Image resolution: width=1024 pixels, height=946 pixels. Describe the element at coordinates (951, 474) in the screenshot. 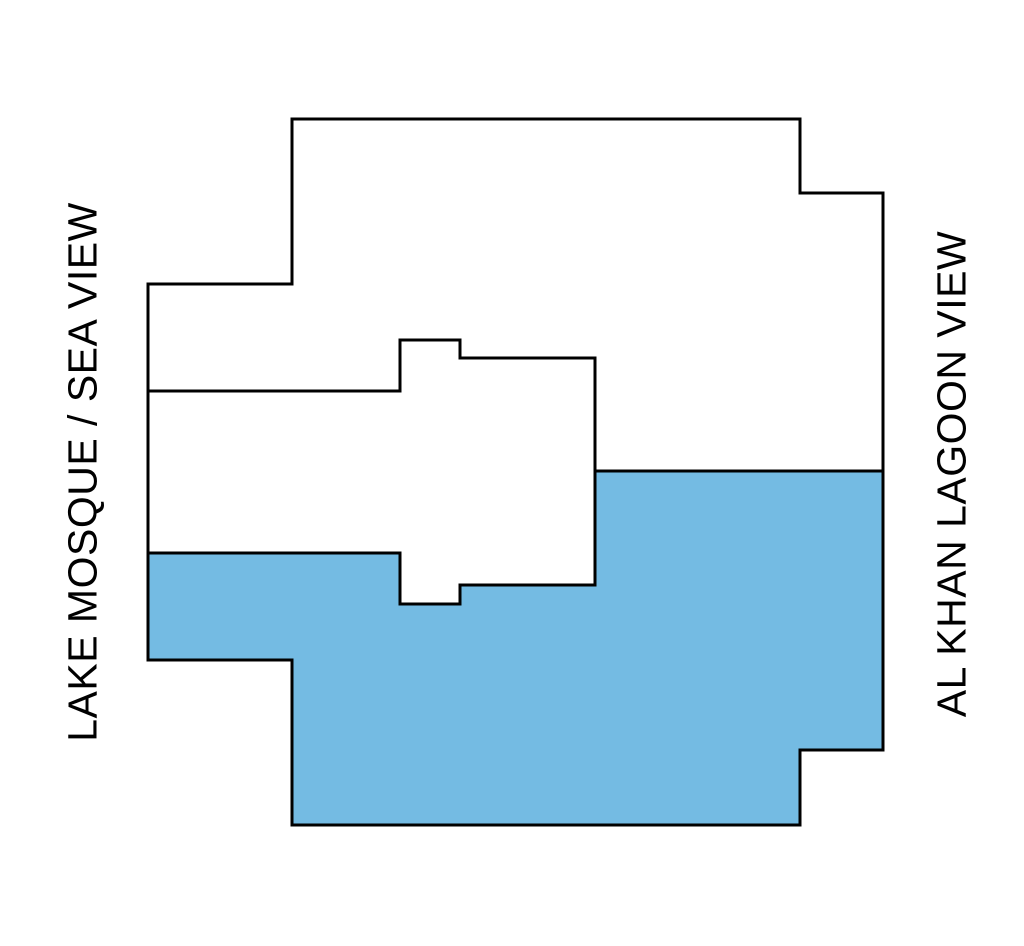

I see `right-view-label: AL KHAN LAGOON VIEW` at that location.